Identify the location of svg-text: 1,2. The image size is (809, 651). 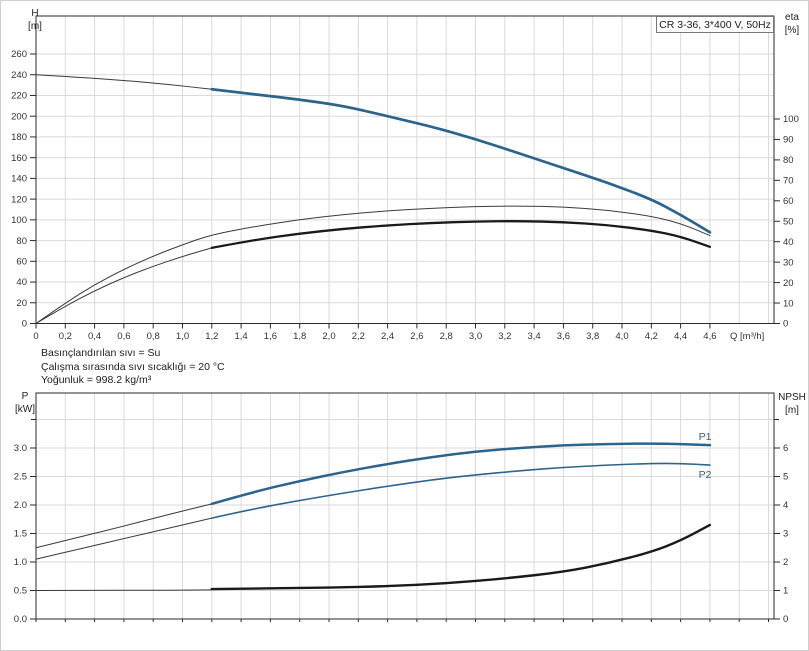
(211, 336).